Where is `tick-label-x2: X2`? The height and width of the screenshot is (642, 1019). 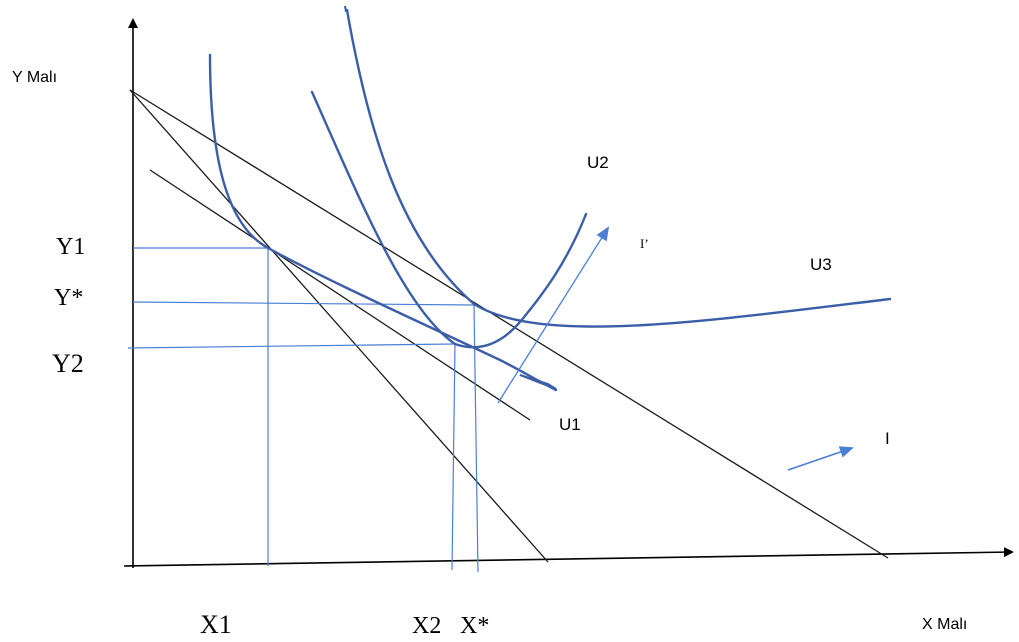
tick-label-x2: X2 is located at coordinates (426, 626).